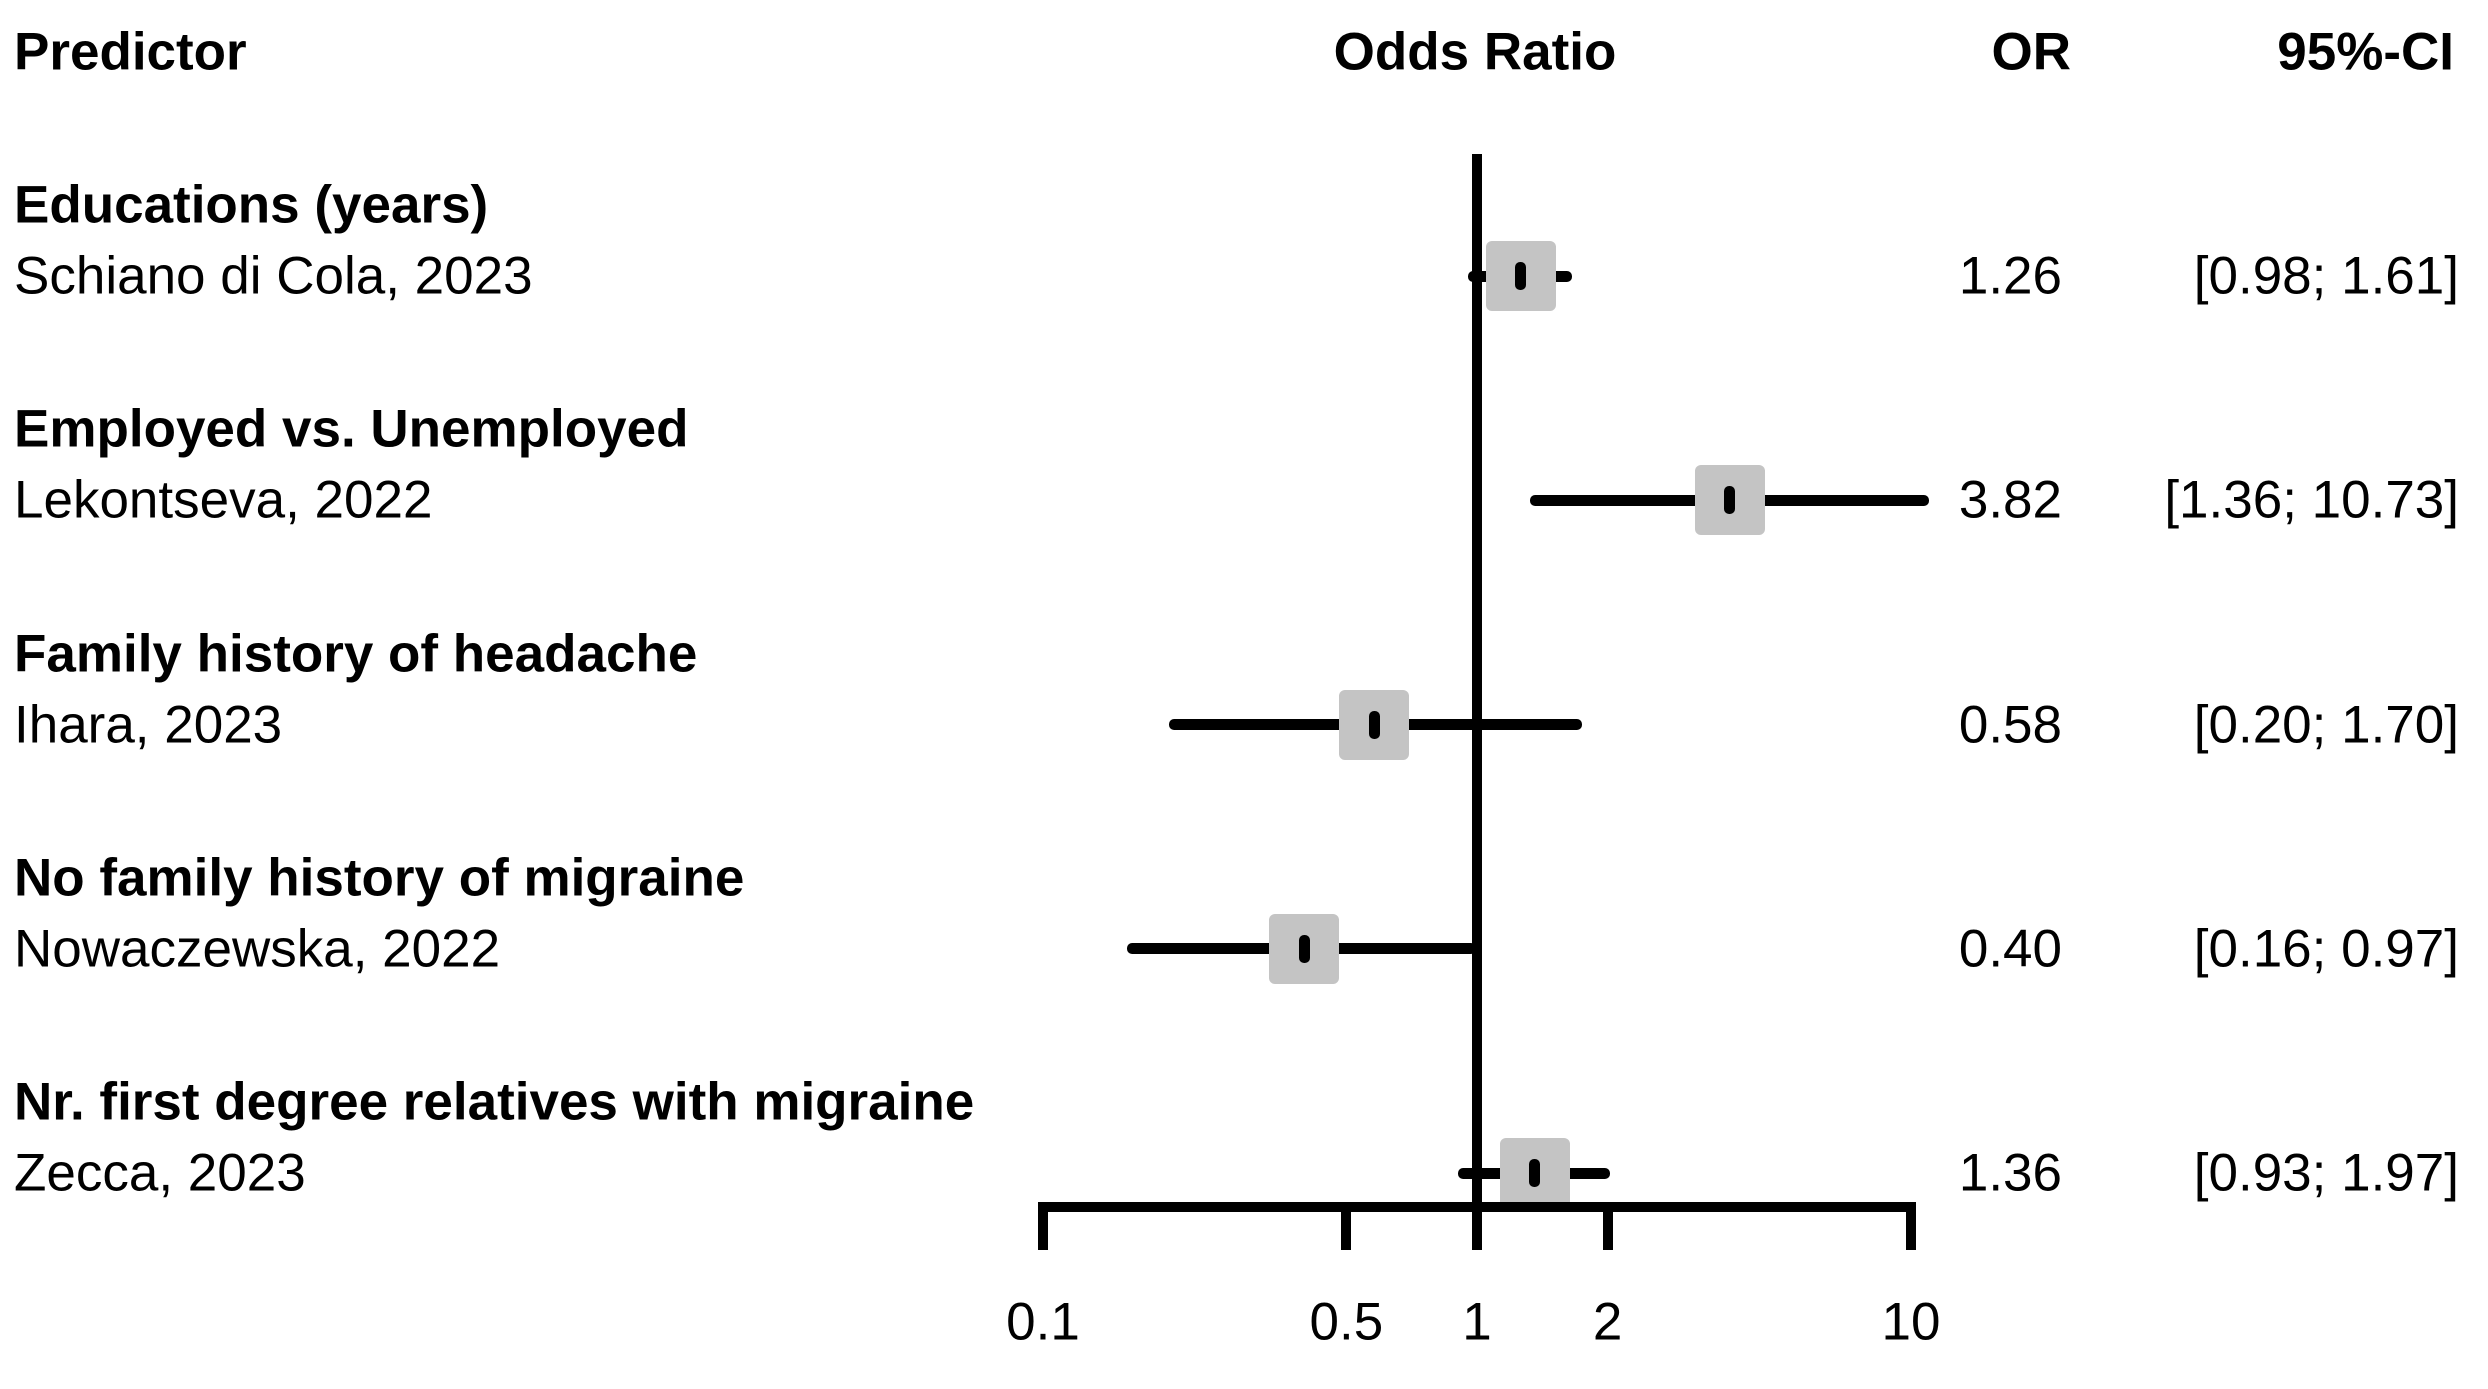 The height and width of the screenshot is (1389, 2488). I want to click on column-header-predictor: Predictor, so click(130, 52).